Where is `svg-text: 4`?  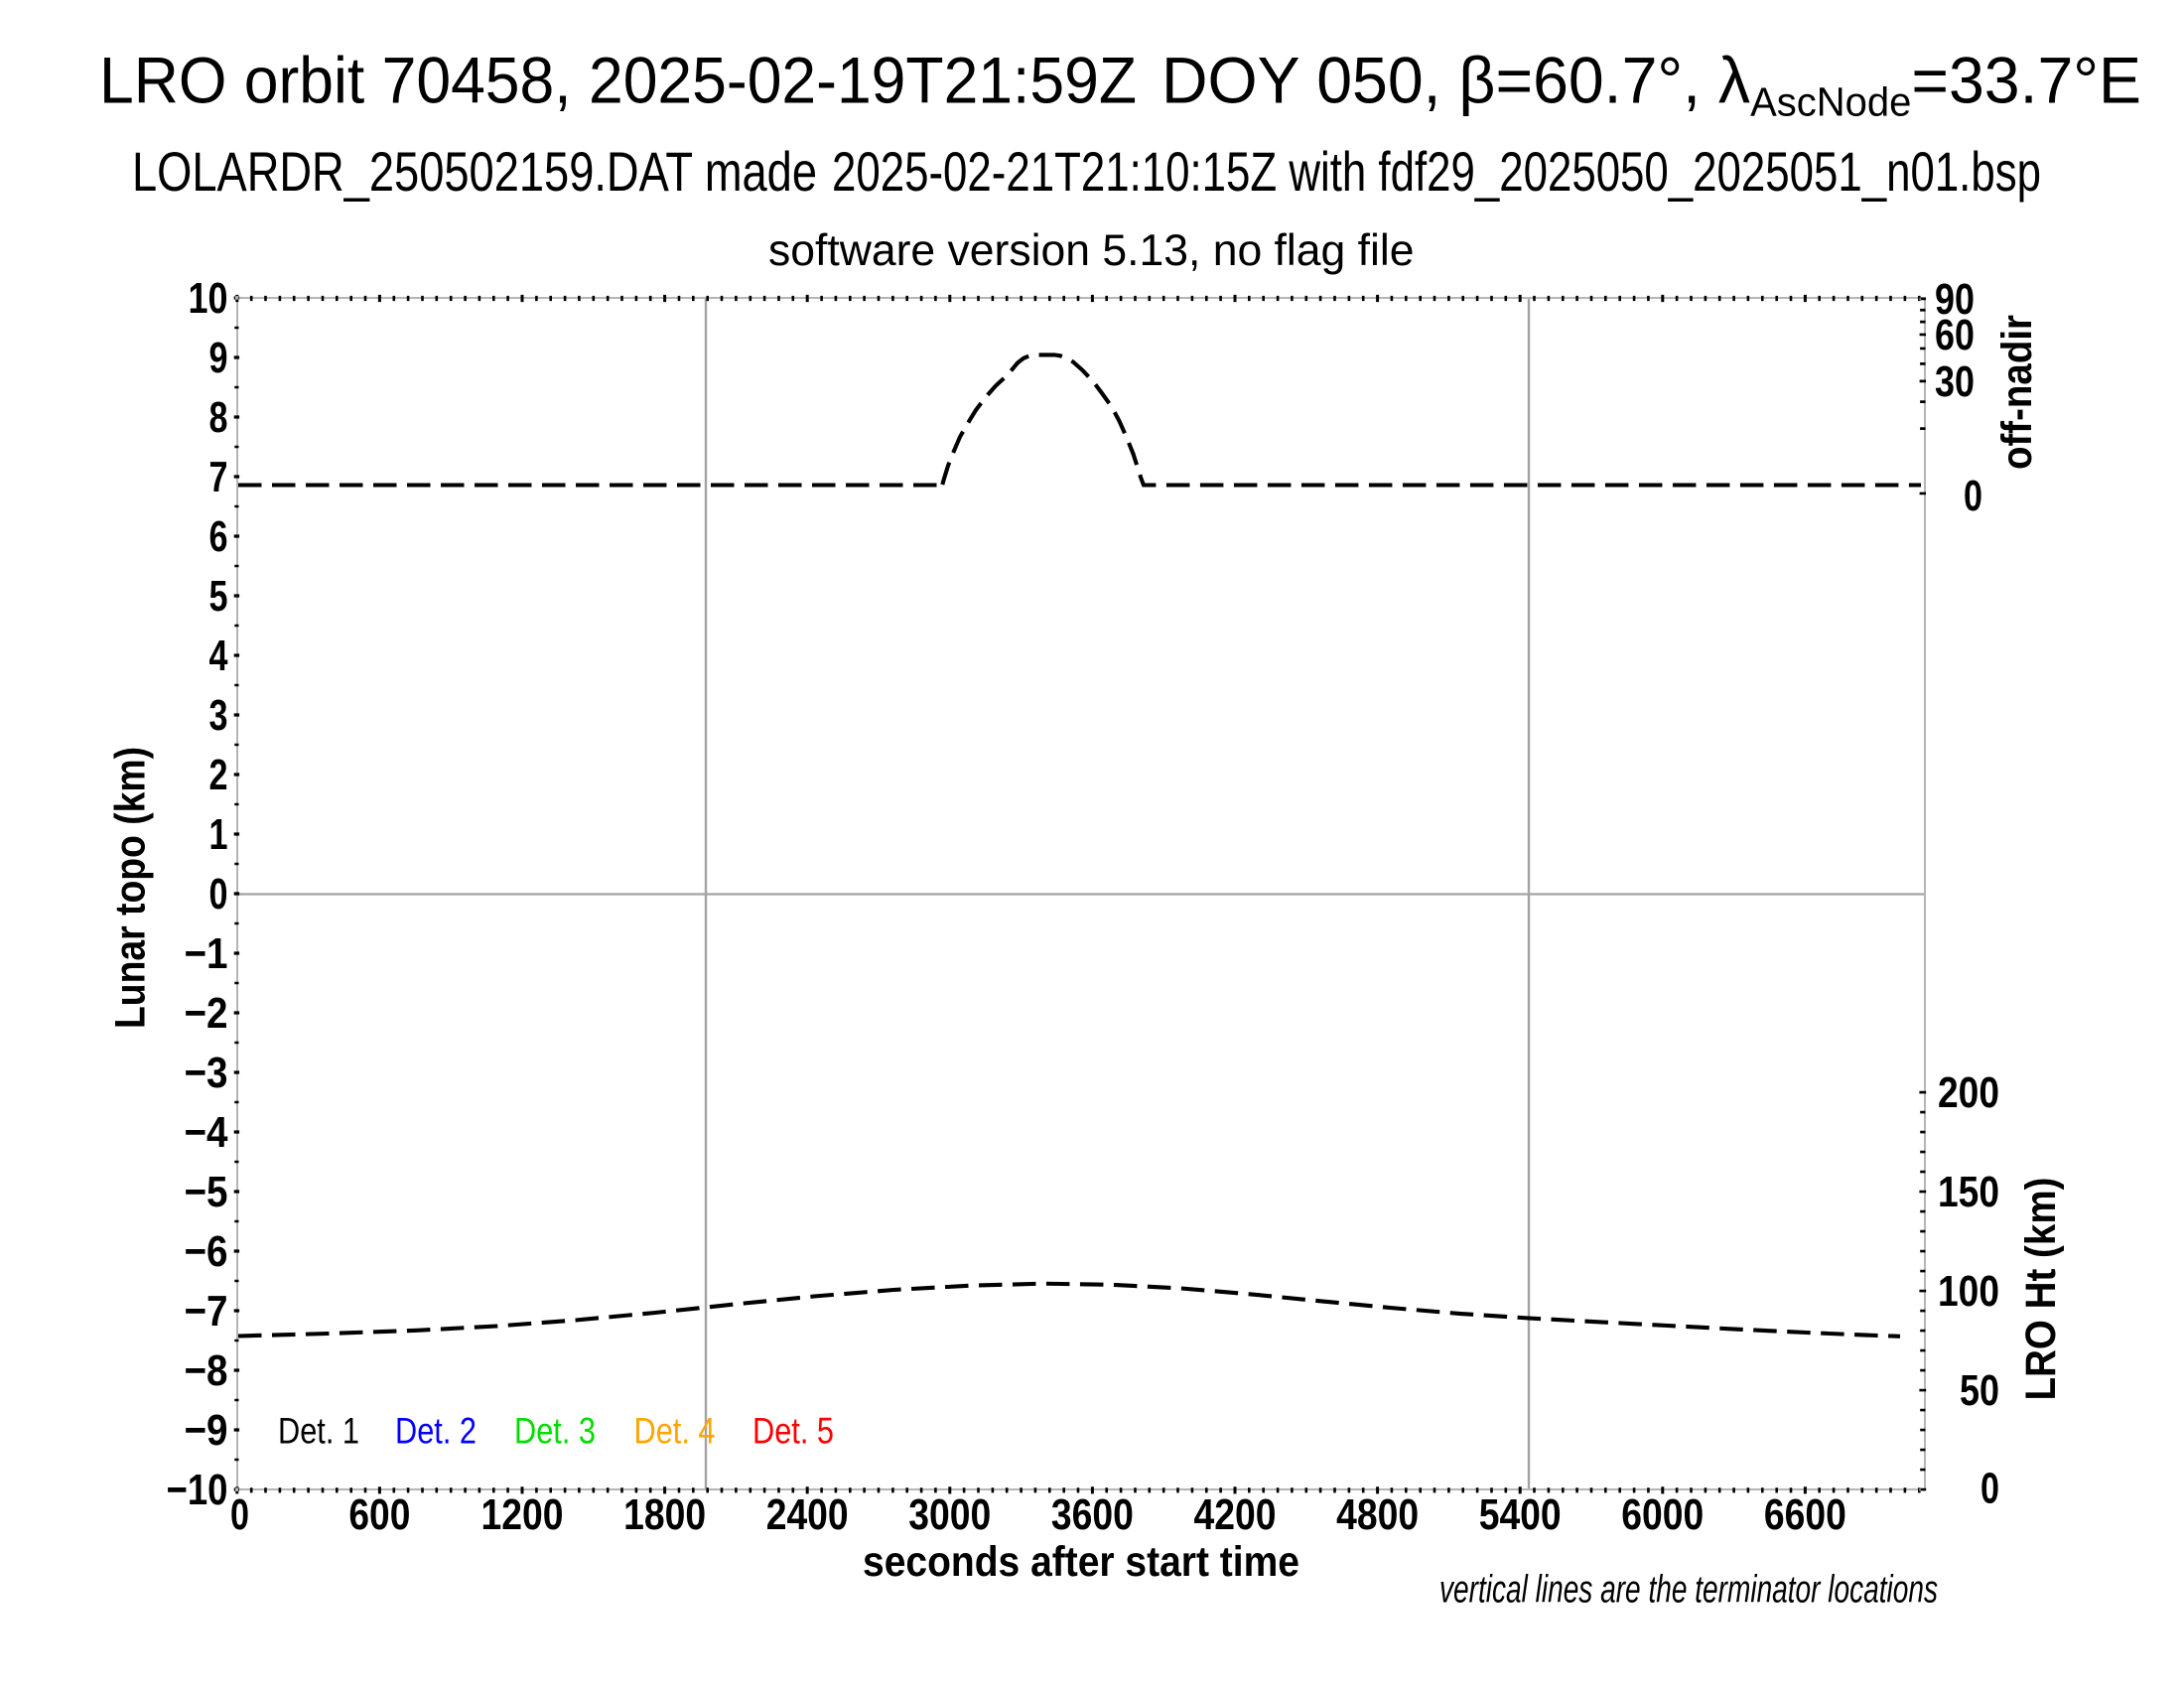 svg-text: 4 is located at coordinates (218, 656).